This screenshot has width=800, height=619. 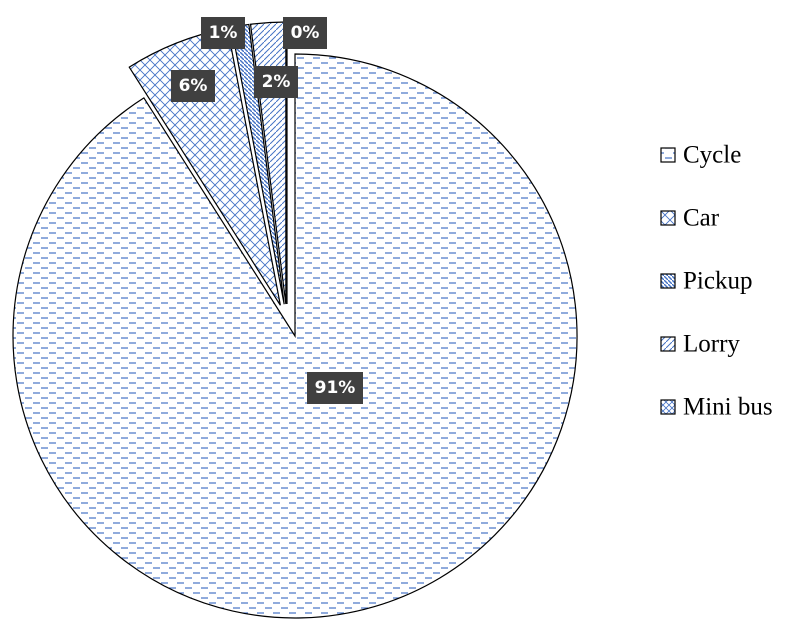 I want to click on data-label: 0%, so click(x=305, y=33).